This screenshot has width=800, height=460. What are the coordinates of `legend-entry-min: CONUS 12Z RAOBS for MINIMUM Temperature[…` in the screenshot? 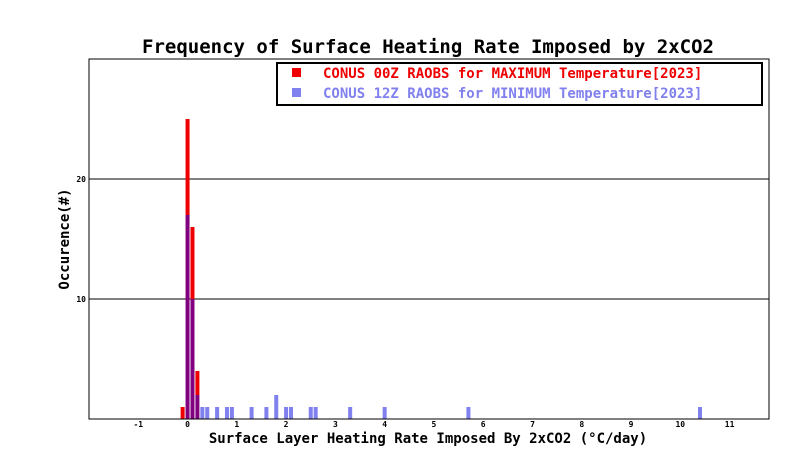 It's located at (512, 94).